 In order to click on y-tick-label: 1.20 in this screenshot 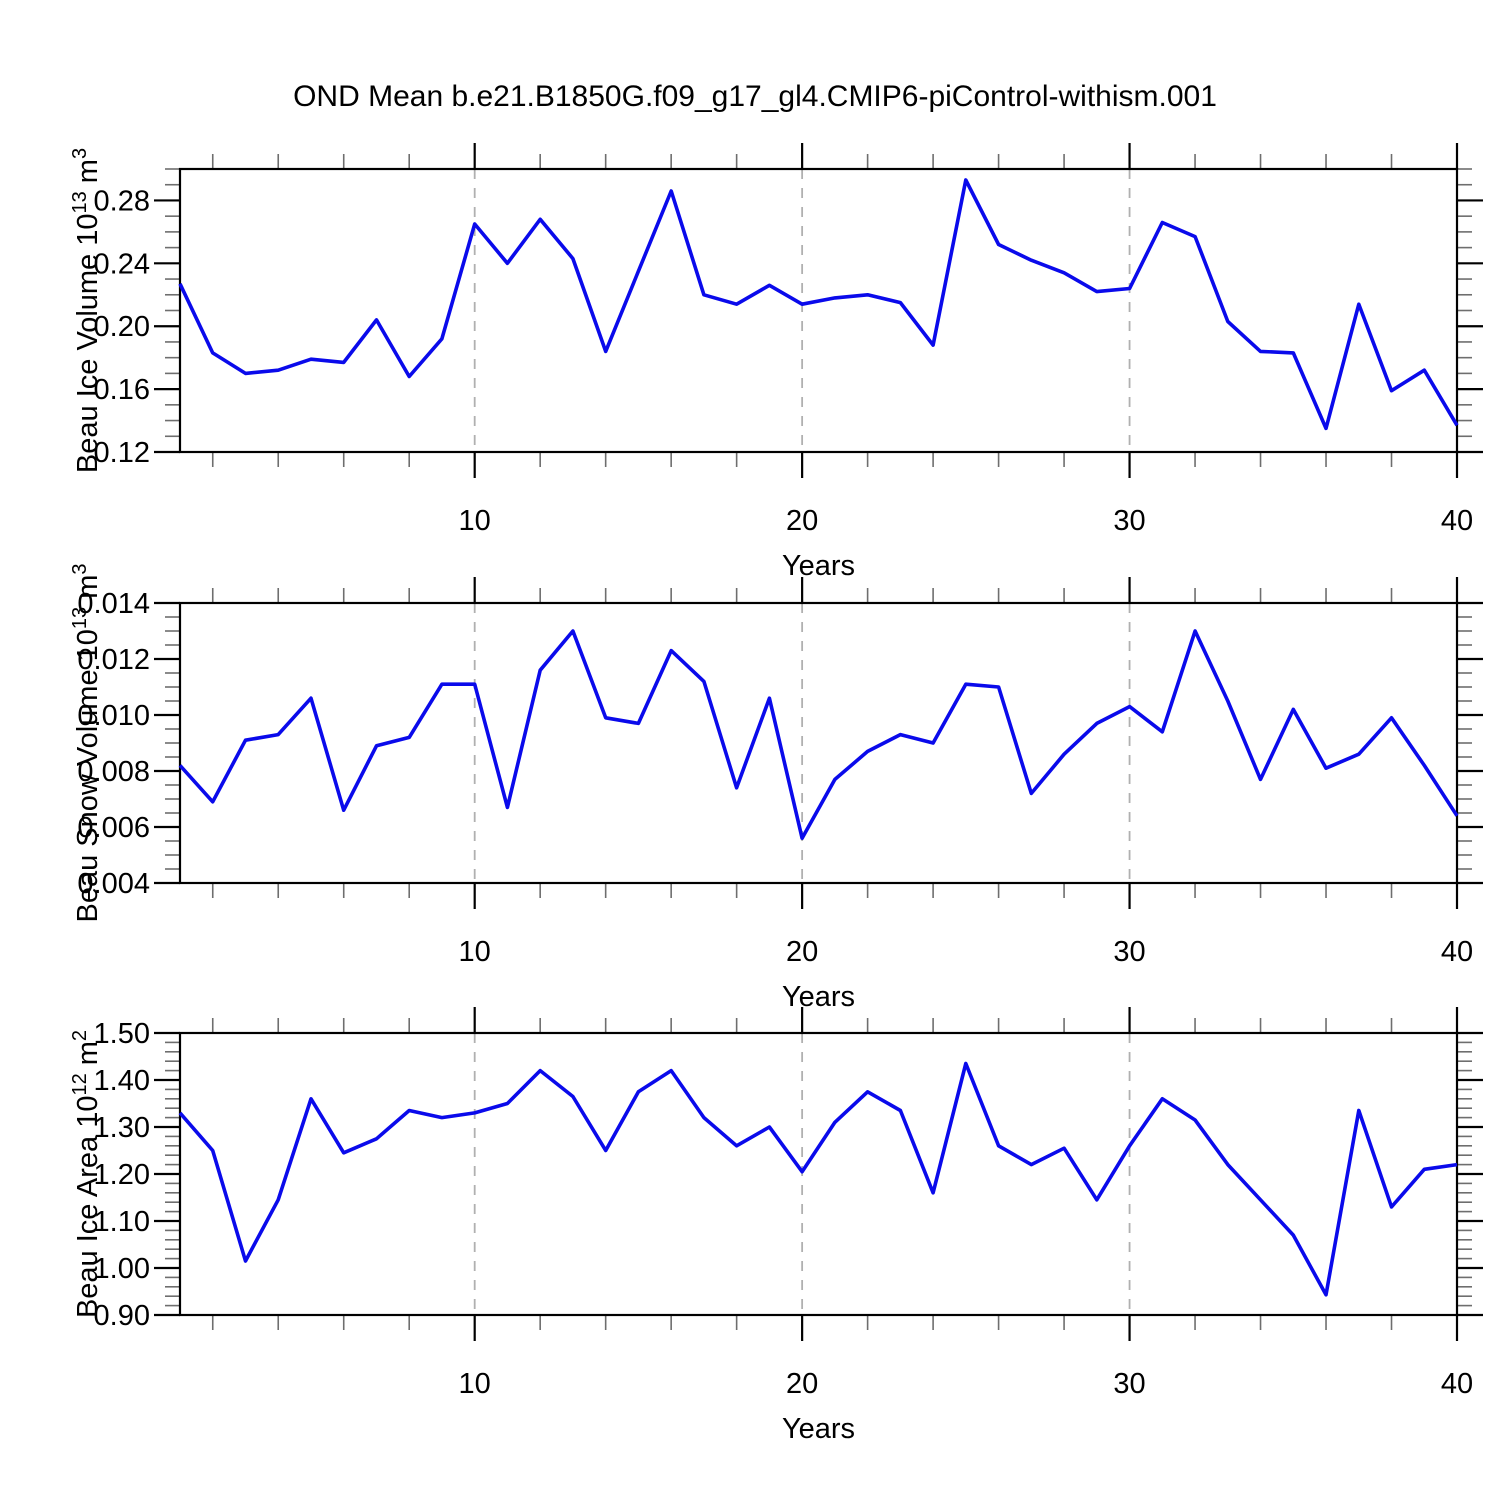, I will do `click(122, 1175)`.